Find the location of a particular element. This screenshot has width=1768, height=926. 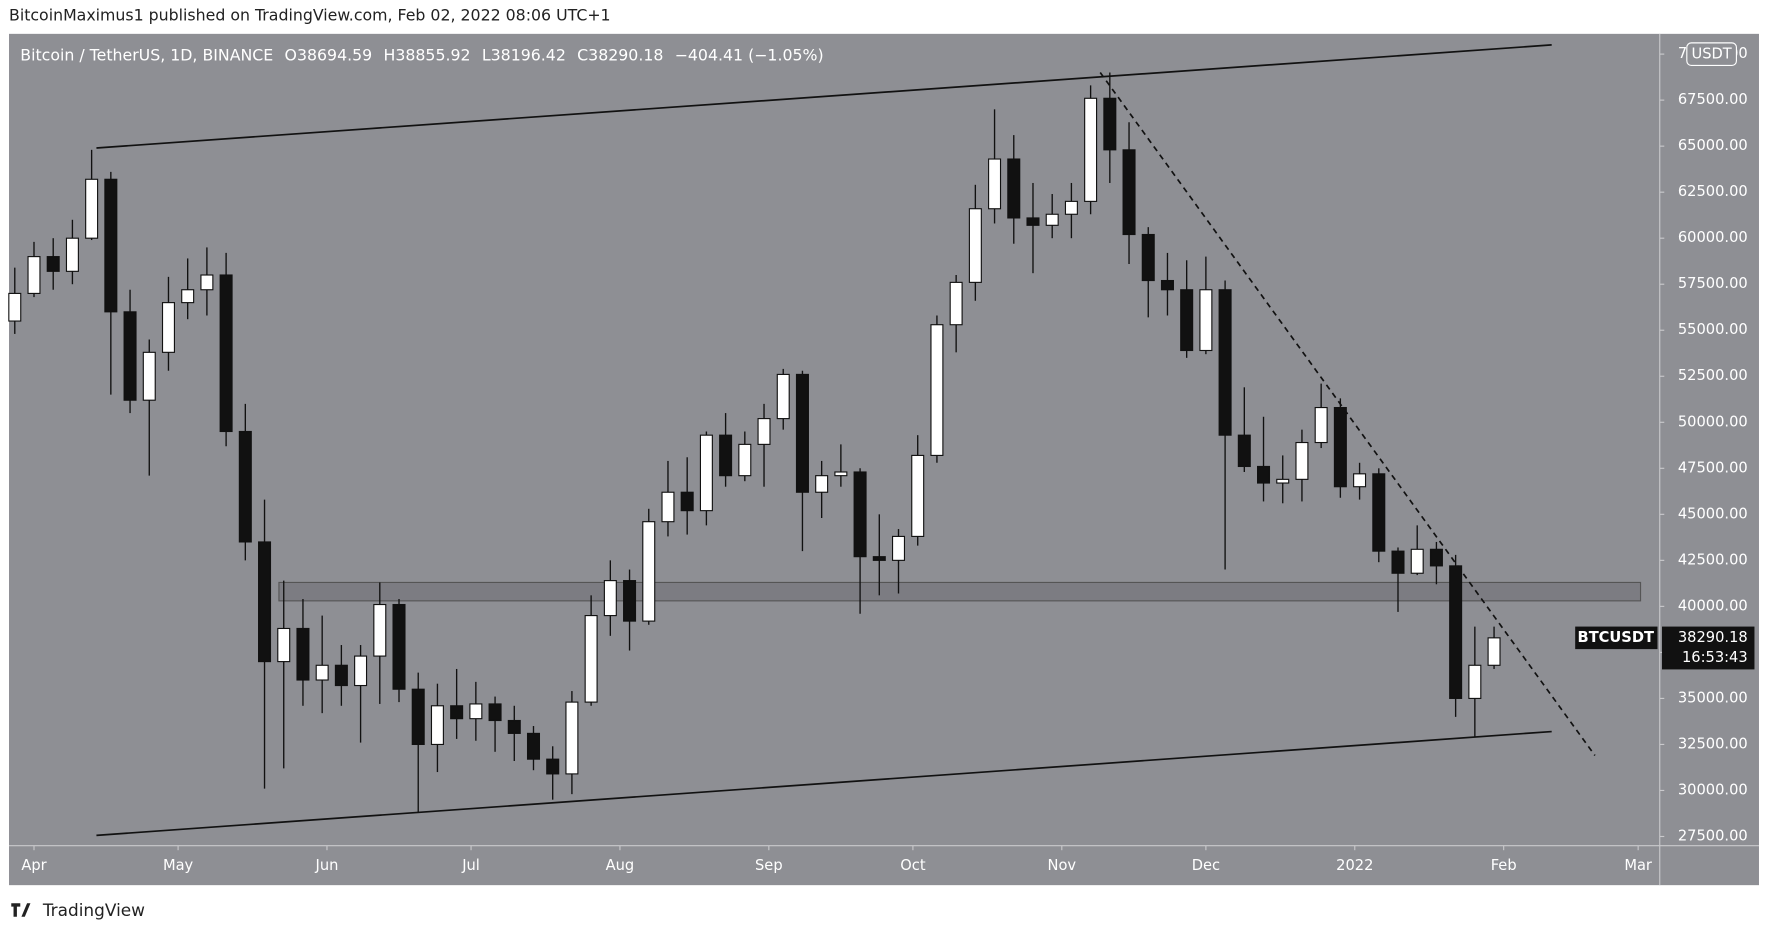

x-tick-label: May is located at coordinates (178, 865).